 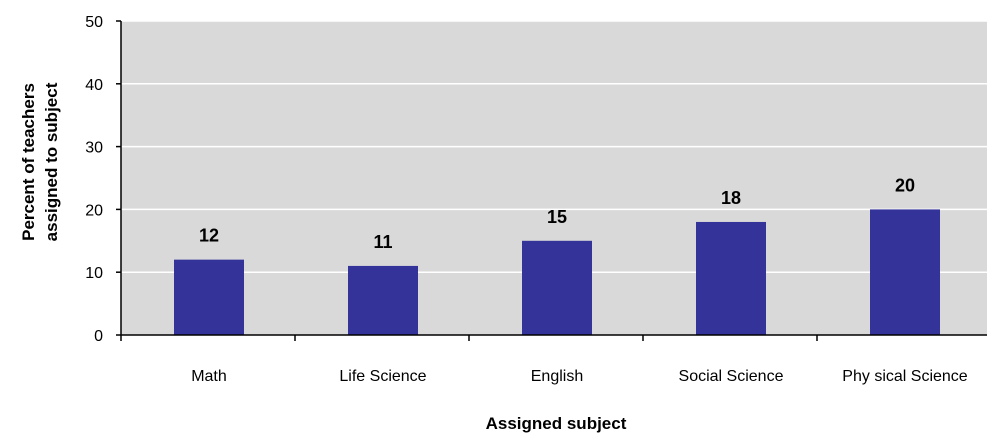 I want to click on y-axis-title-line-1: Percent of teachers, so click(x=28, y=162).